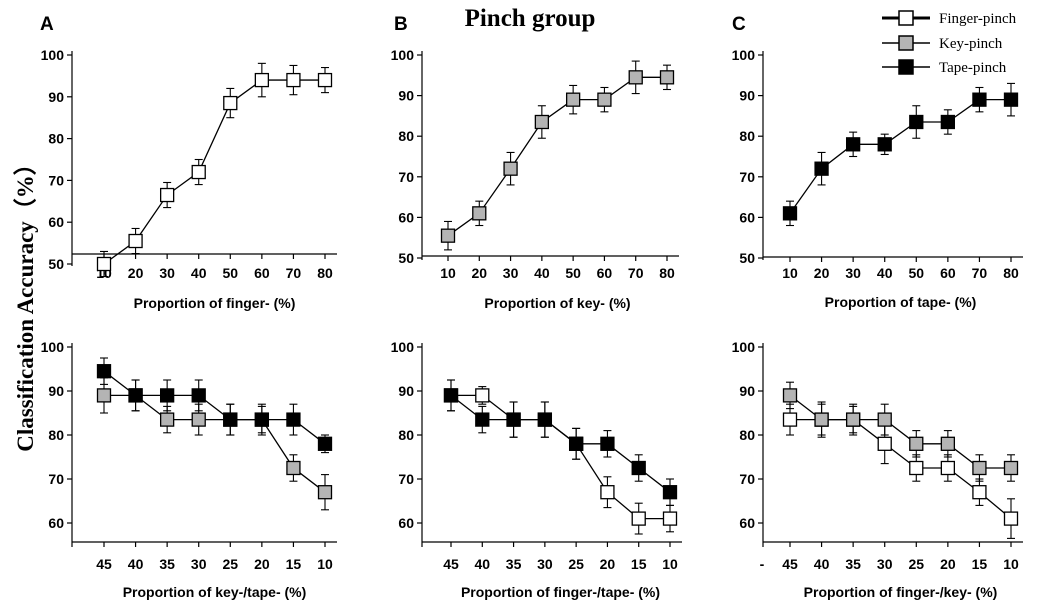  Describe the element at coordinates (482, 564) in the screenshot. I see `x-tick-label-e-40: 40` at that location.